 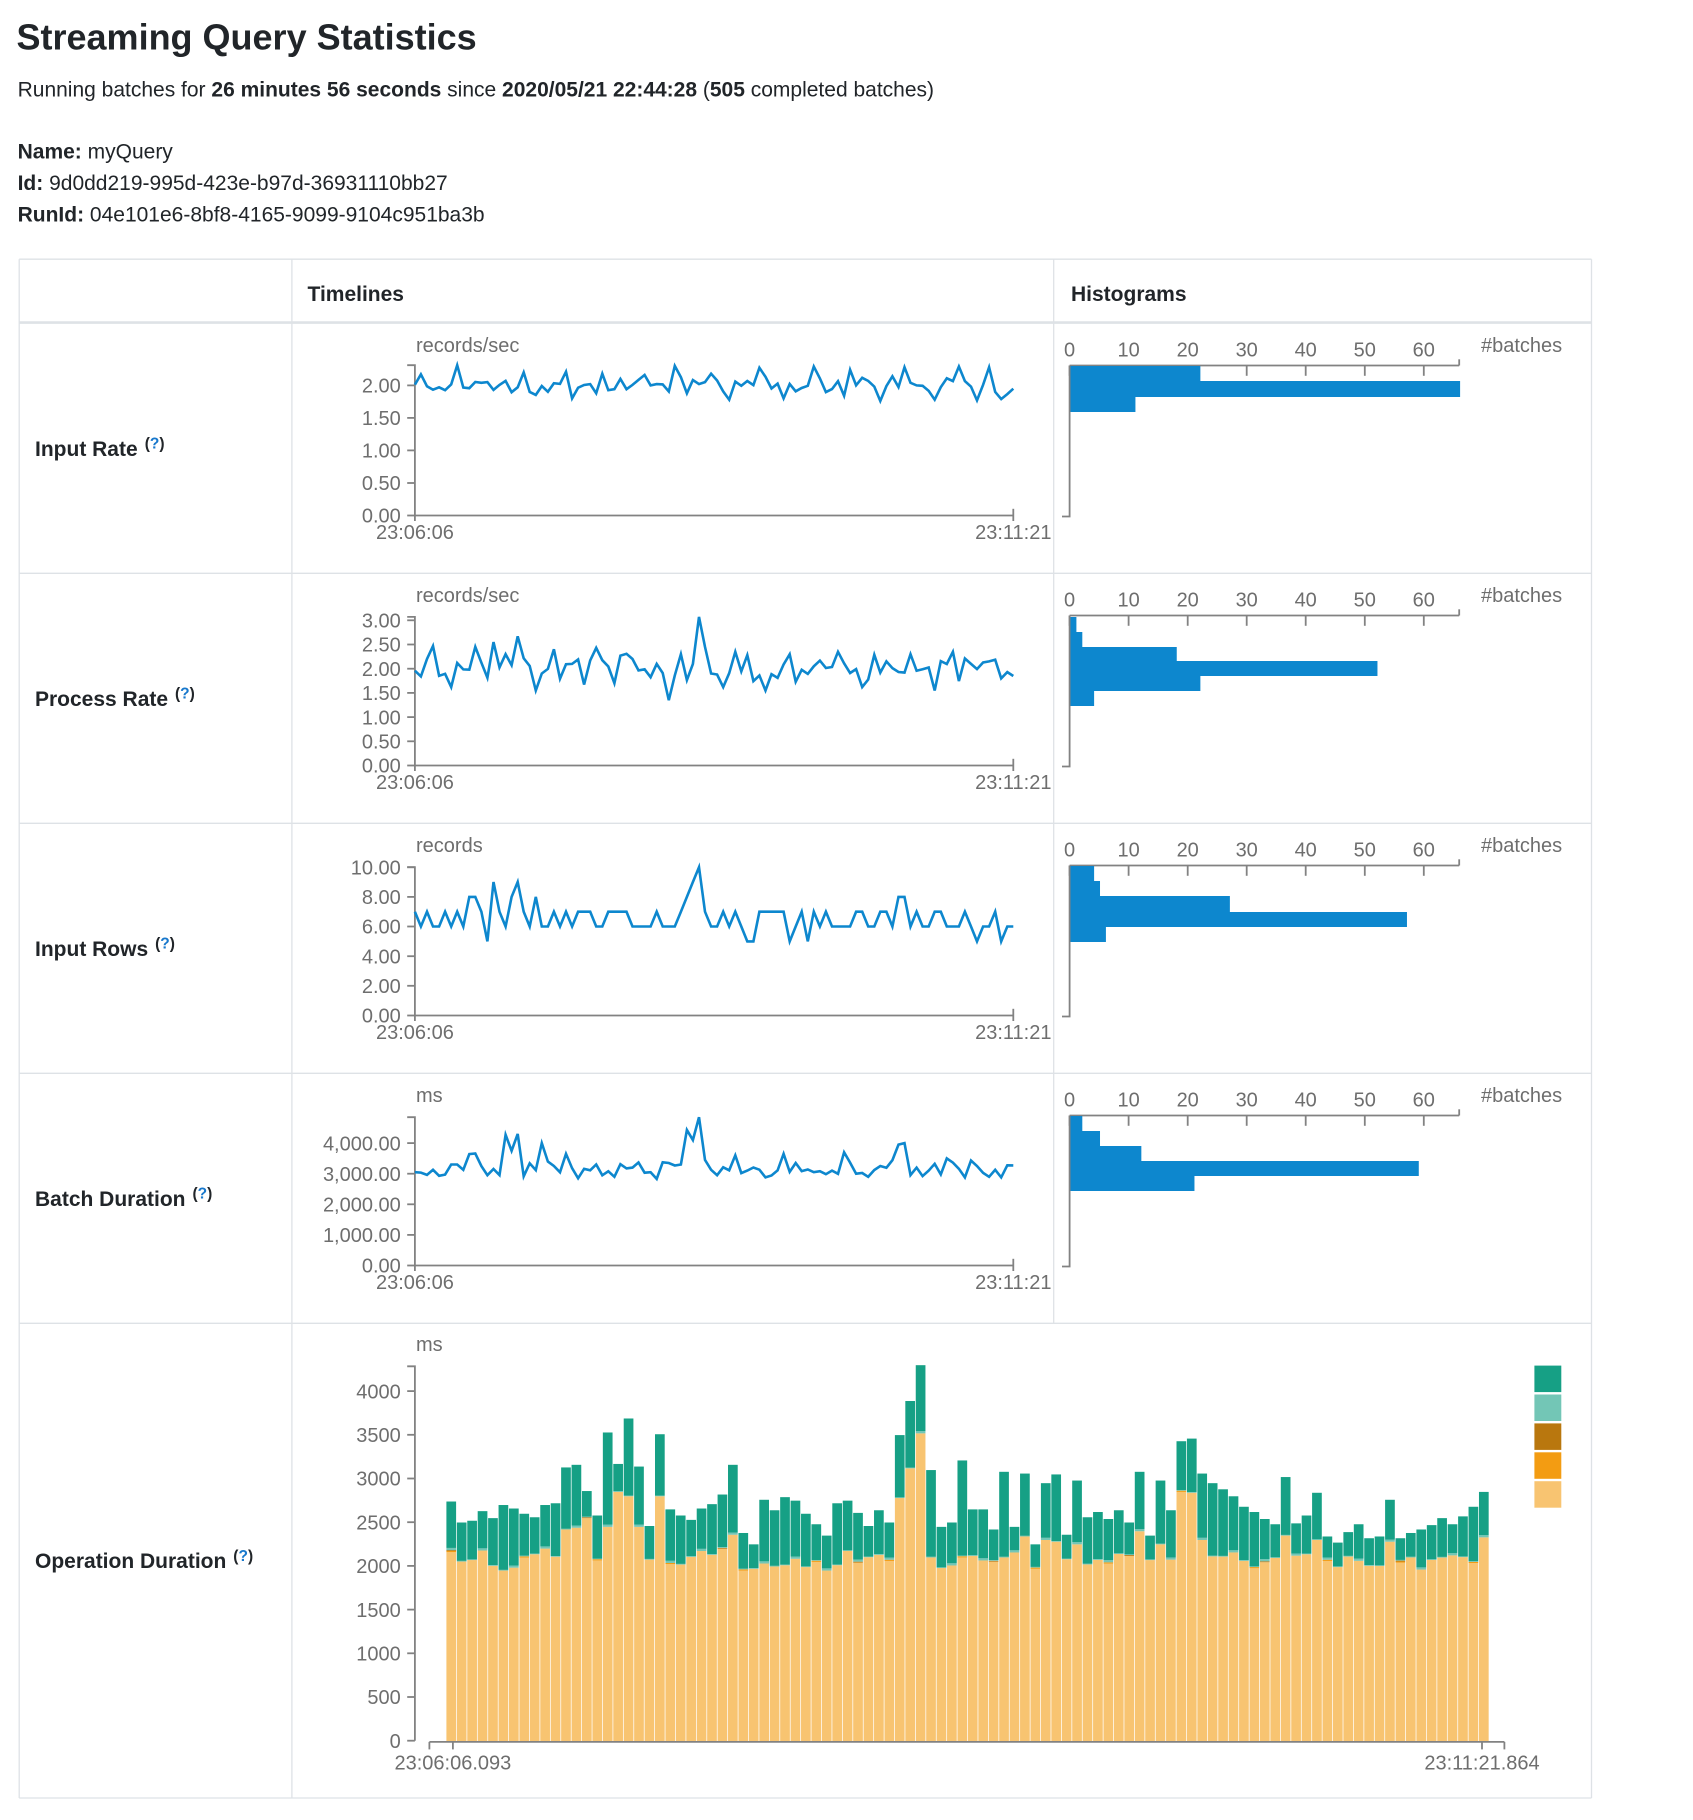 What do you see at coordinates (381, 622) in the screenshot?
I see `svg-text: 3.00` at bounding box center [381, 622].